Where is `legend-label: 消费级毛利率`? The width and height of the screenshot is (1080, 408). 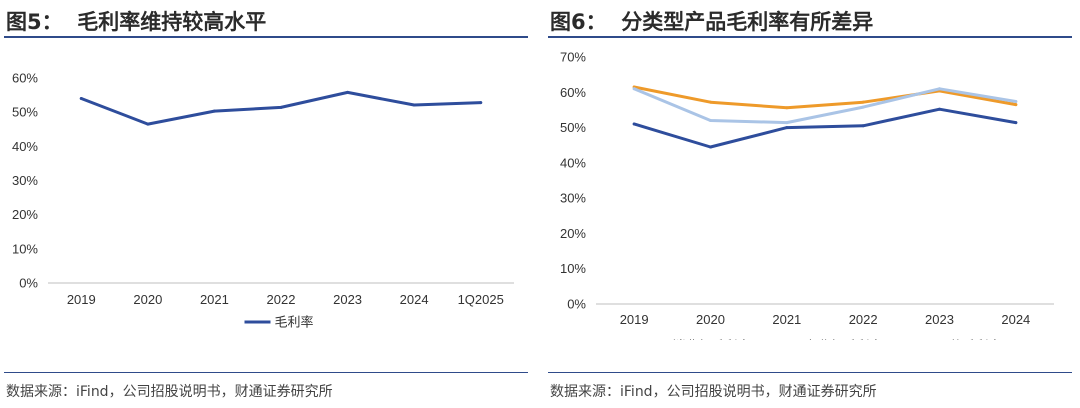
legend-label: 消费级毛利率 is located at coordinates (712, 340).